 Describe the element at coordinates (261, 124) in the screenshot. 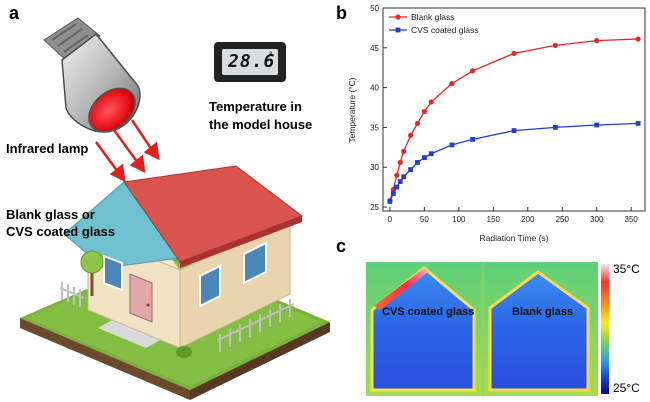

I see `thermometer-label-line2: the model house` at that location.